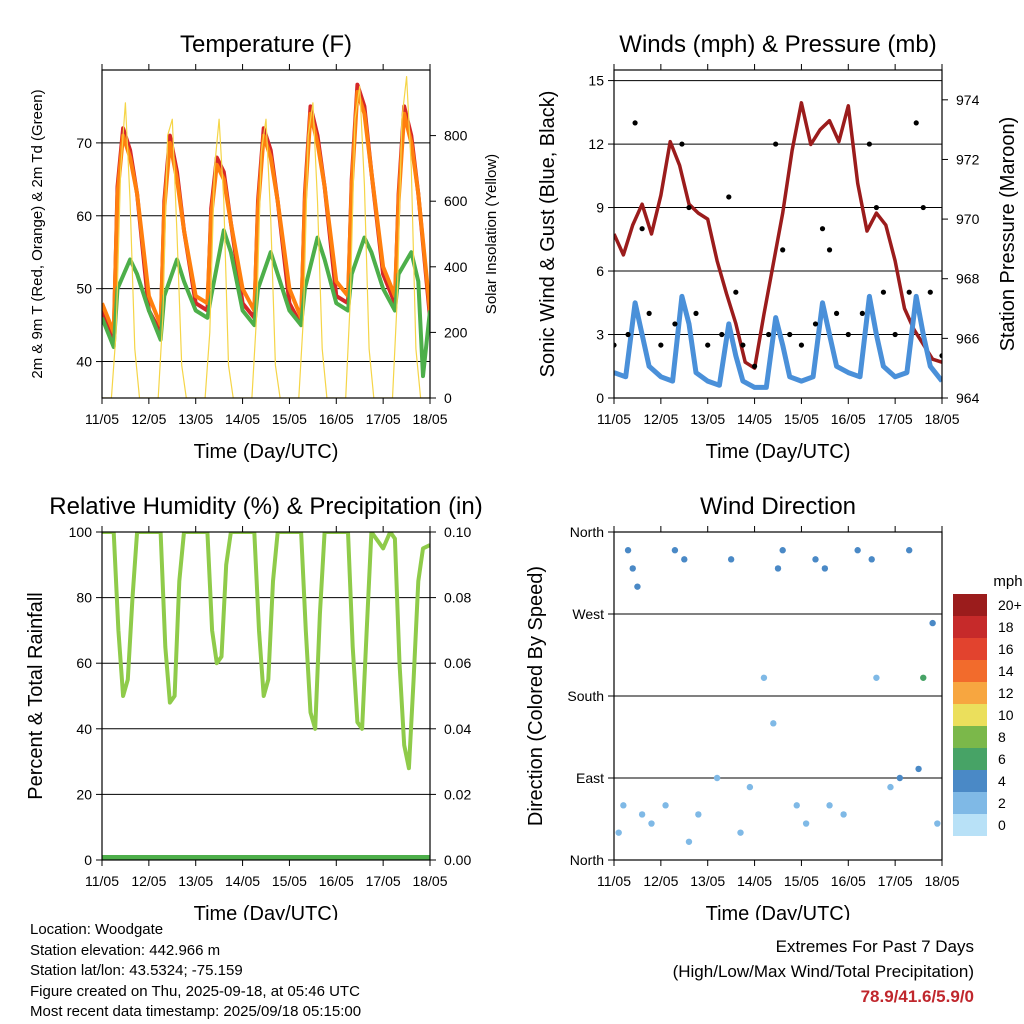  What do you see at coordinates (968, 338) in the screenshot?
I see `y2-tick-label: 966` at bounding box center [968, 338].